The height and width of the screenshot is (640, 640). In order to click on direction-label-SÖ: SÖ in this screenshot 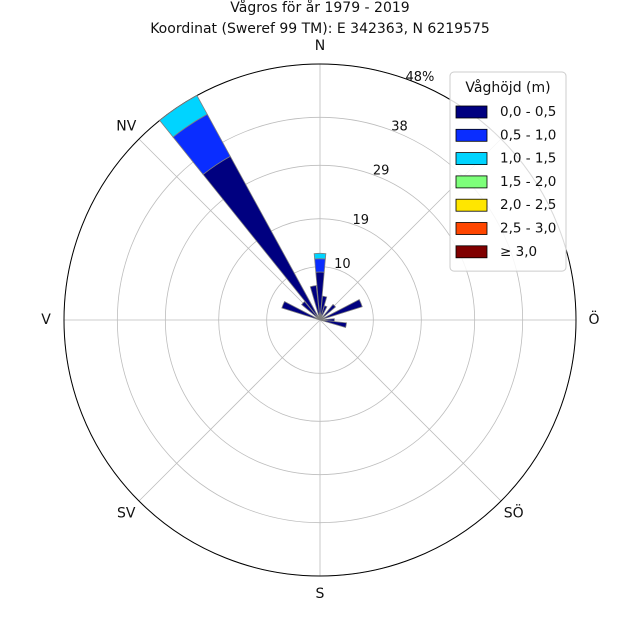, I will do `click(514, 513)`.